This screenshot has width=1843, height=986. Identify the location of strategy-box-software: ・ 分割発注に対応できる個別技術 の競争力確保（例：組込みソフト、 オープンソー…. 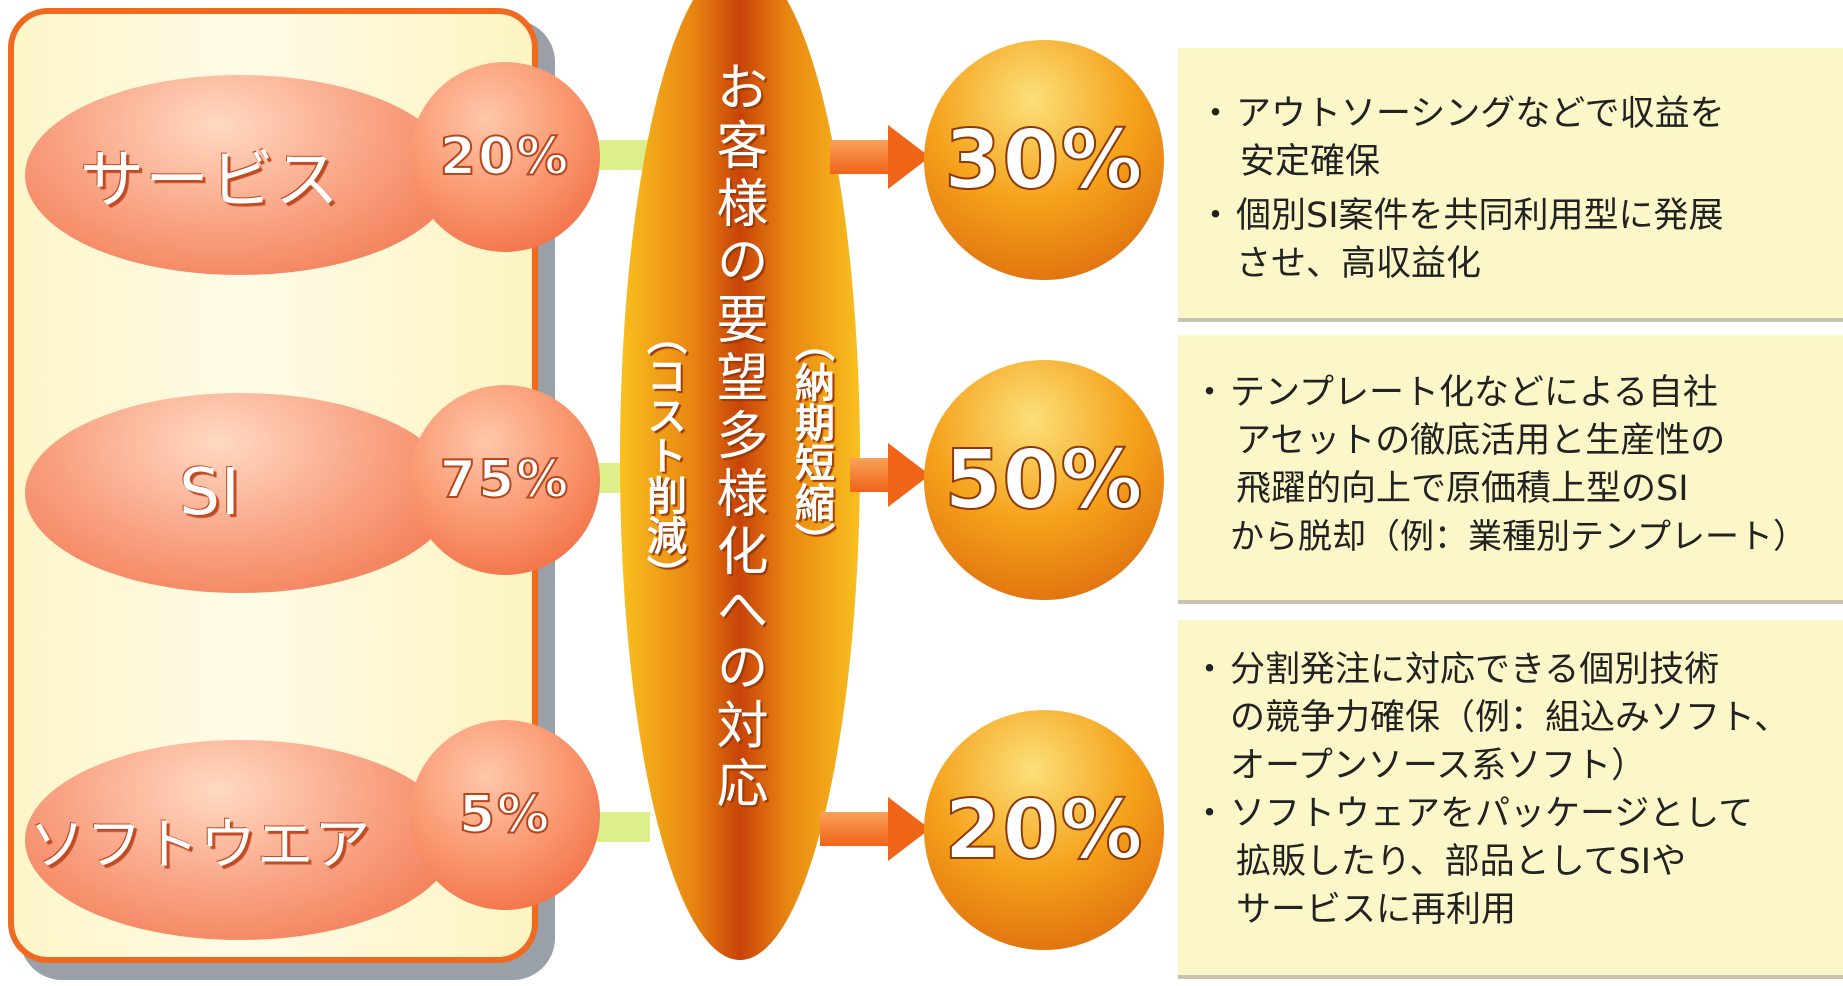
(1510, 797).